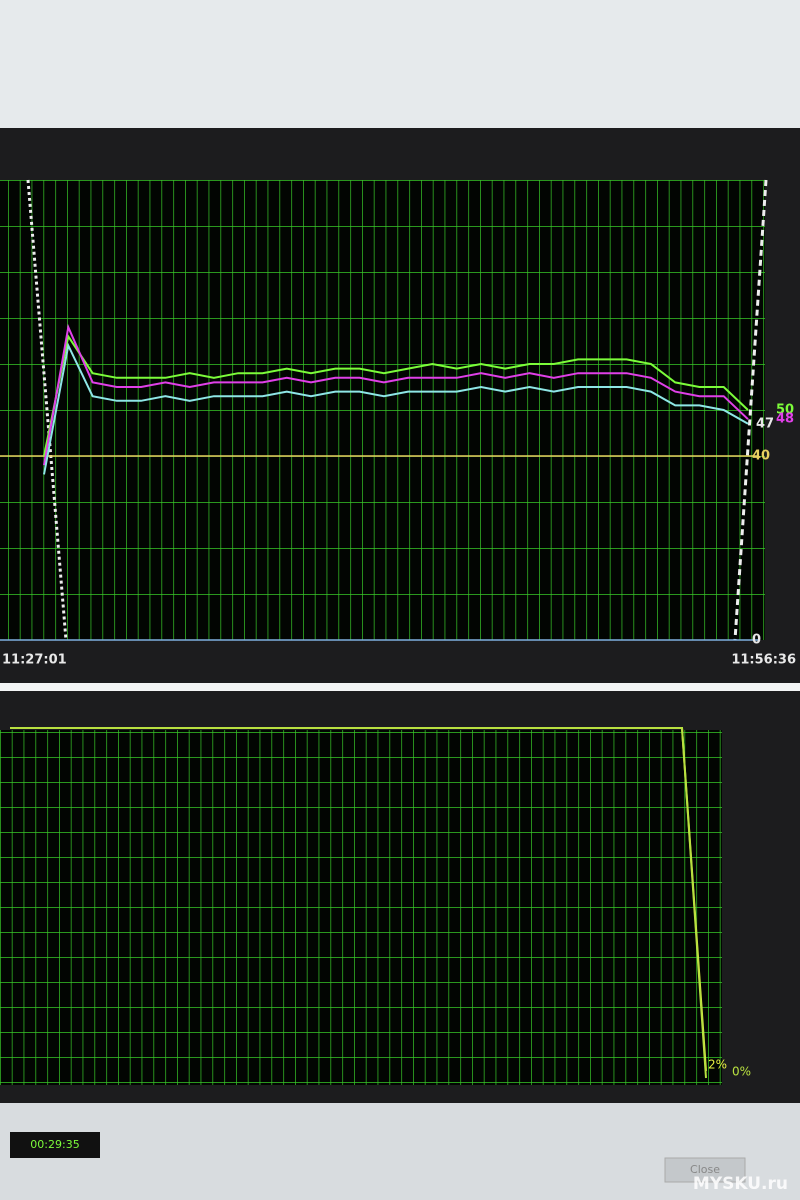 The image size is (800, 1200). I want to click on watermark: MYSKU.ru, so click(740, 1184).